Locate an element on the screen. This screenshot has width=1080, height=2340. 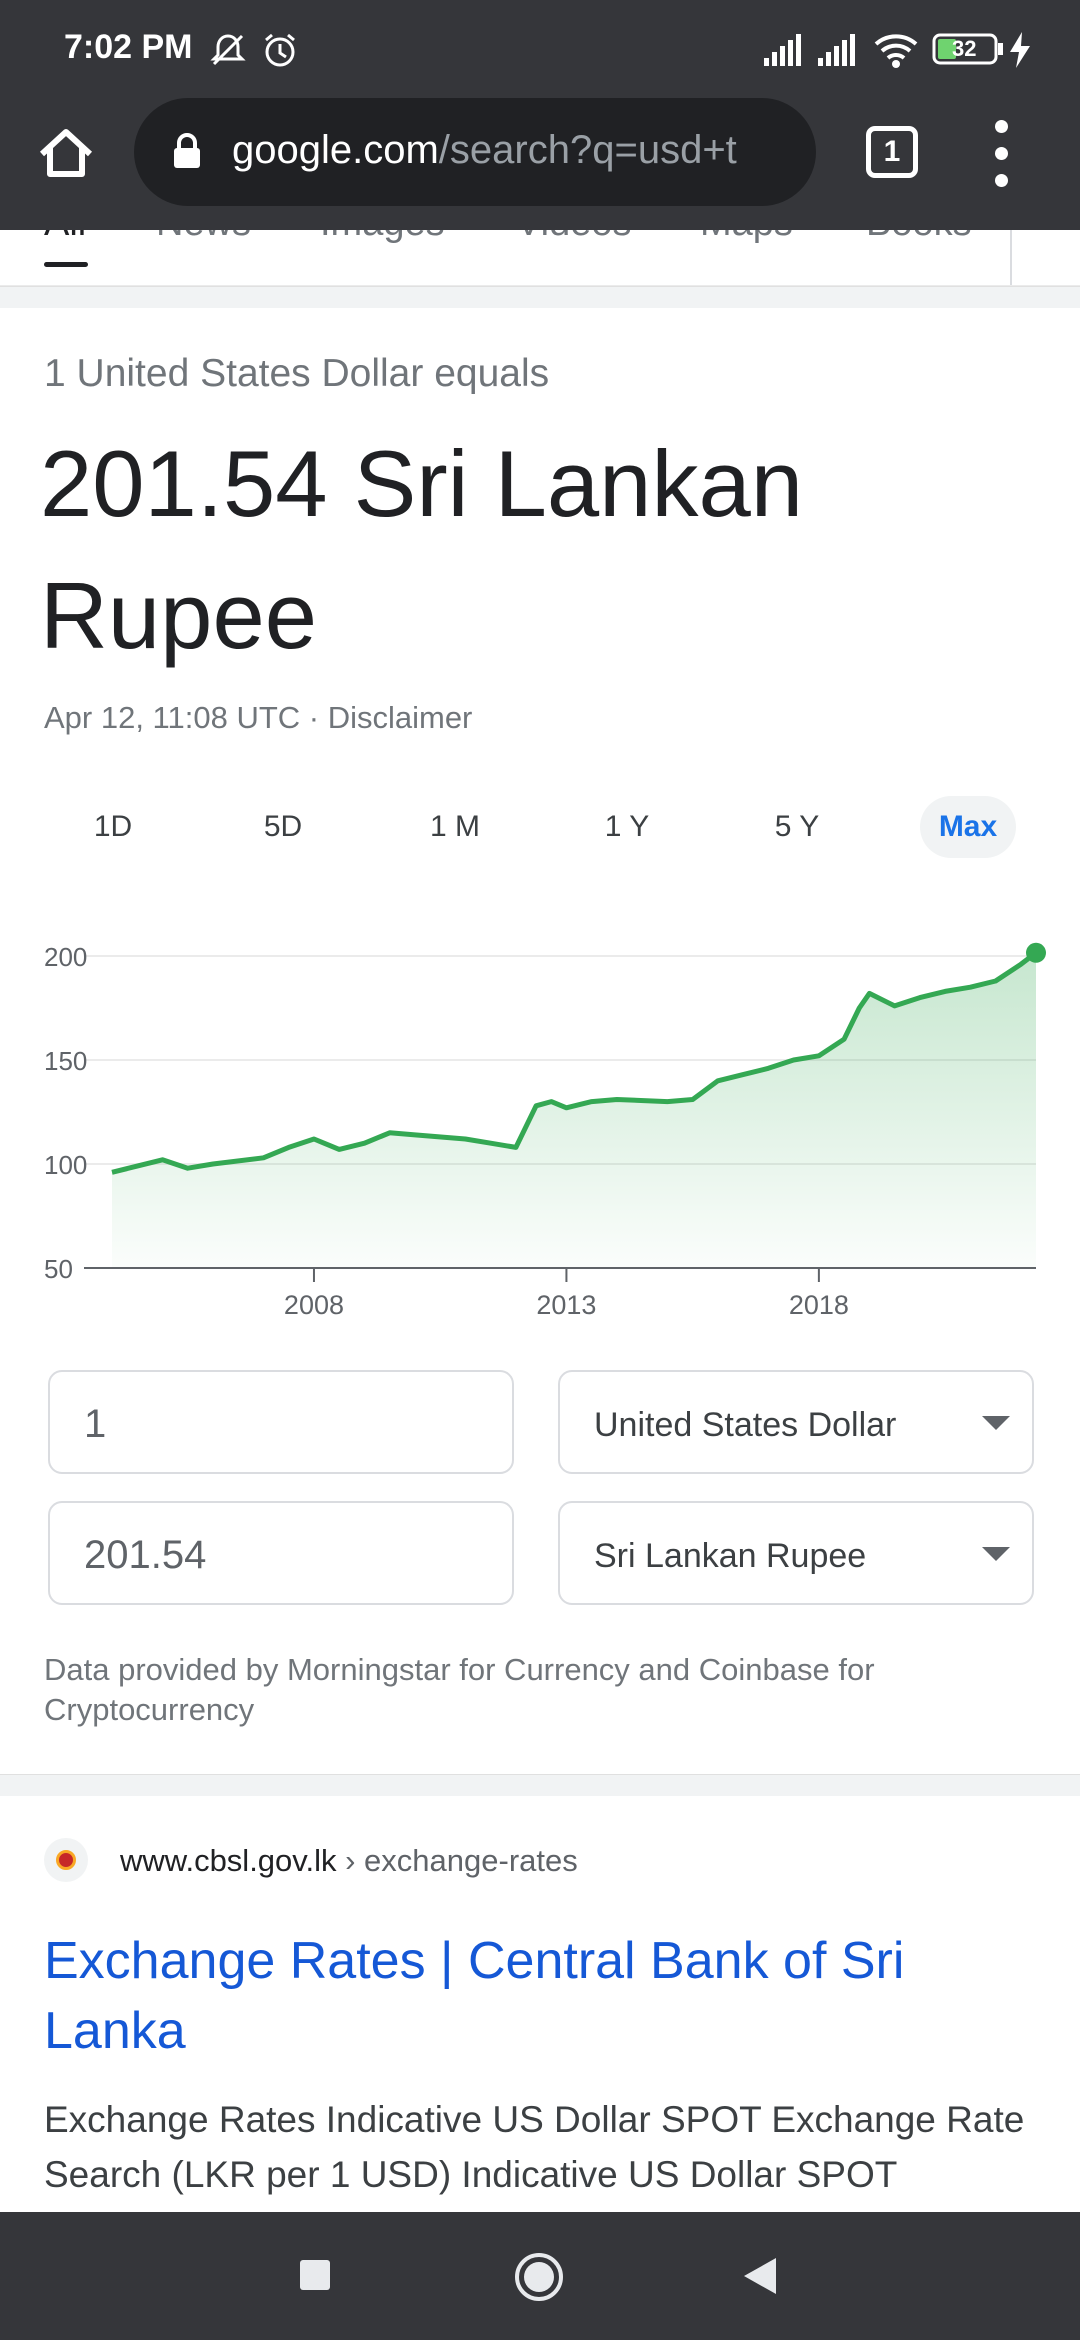
alarm-icon is located at coordinates (280, 52).